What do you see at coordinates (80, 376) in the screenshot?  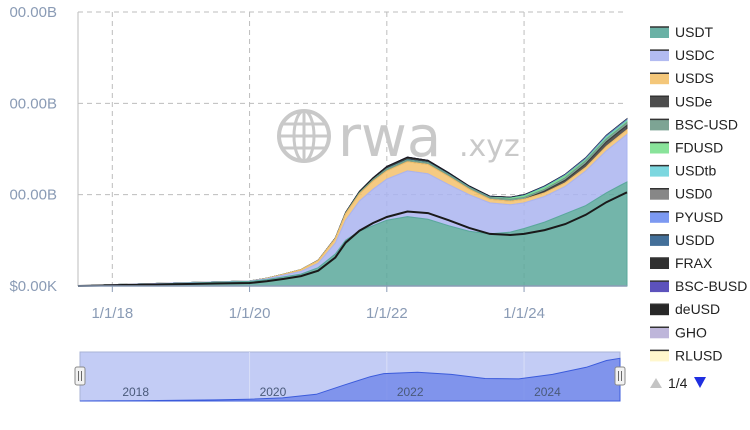 I see `navigator-left-handle` at bounding box center [80, 376].